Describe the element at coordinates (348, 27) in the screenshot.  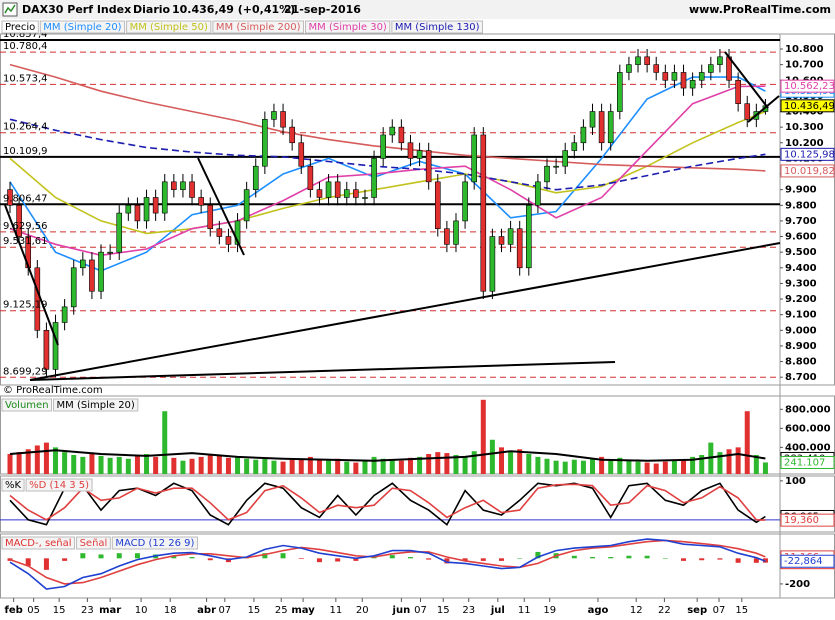
I see `legend-entry: MM (Simple 30)` at that location.